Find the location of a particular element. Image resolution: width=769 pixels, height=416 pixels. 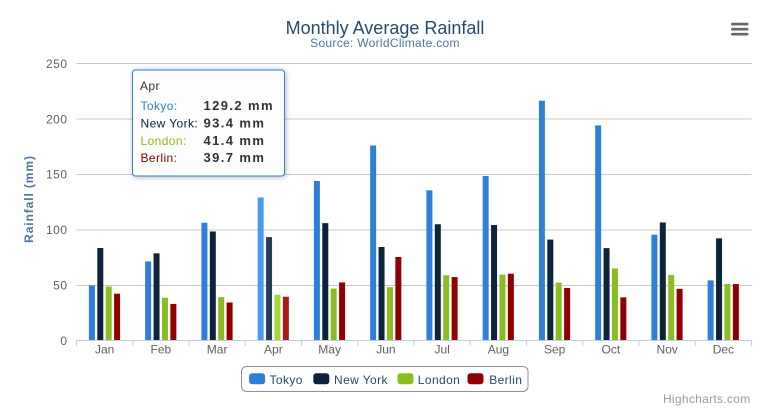

svg-text: Source: WorldClimate.com is located at coordinates (385, 43).